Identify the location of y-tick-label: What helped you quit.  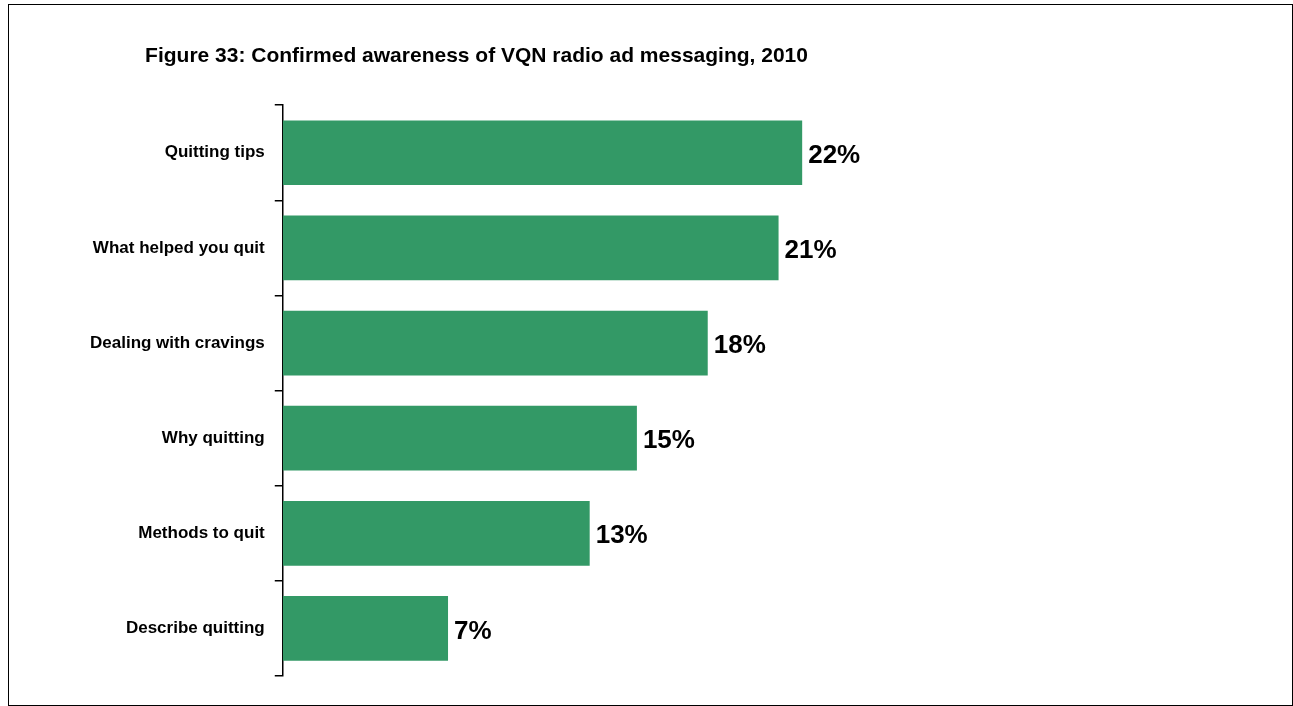
(179, 247).